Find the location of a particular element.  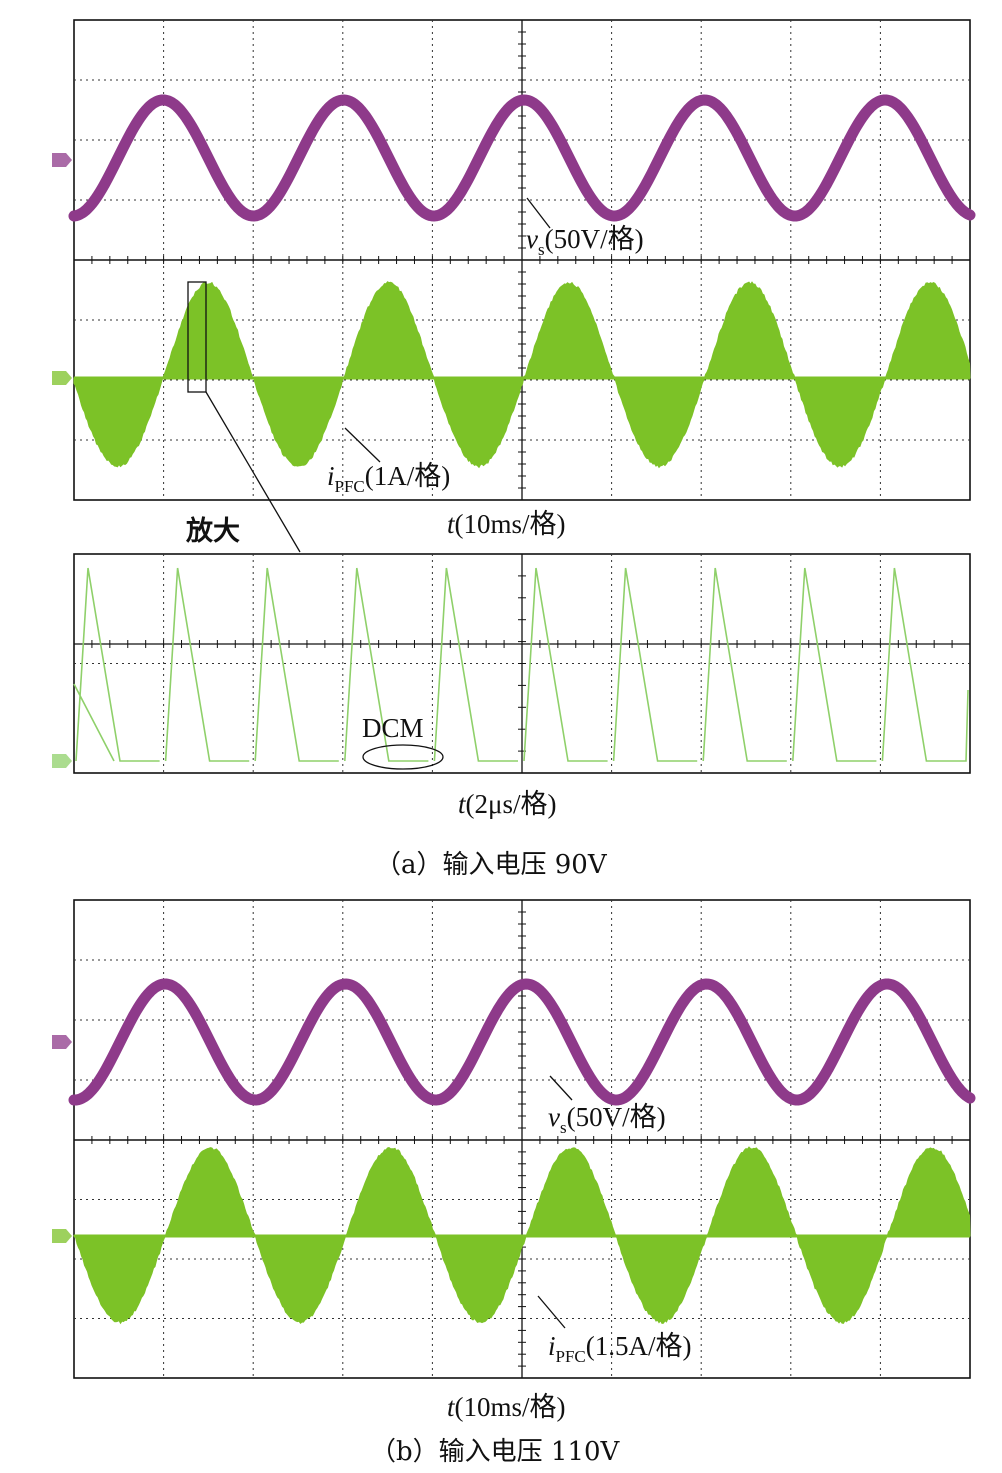

channel-markers is located at coordinates (62, 698).